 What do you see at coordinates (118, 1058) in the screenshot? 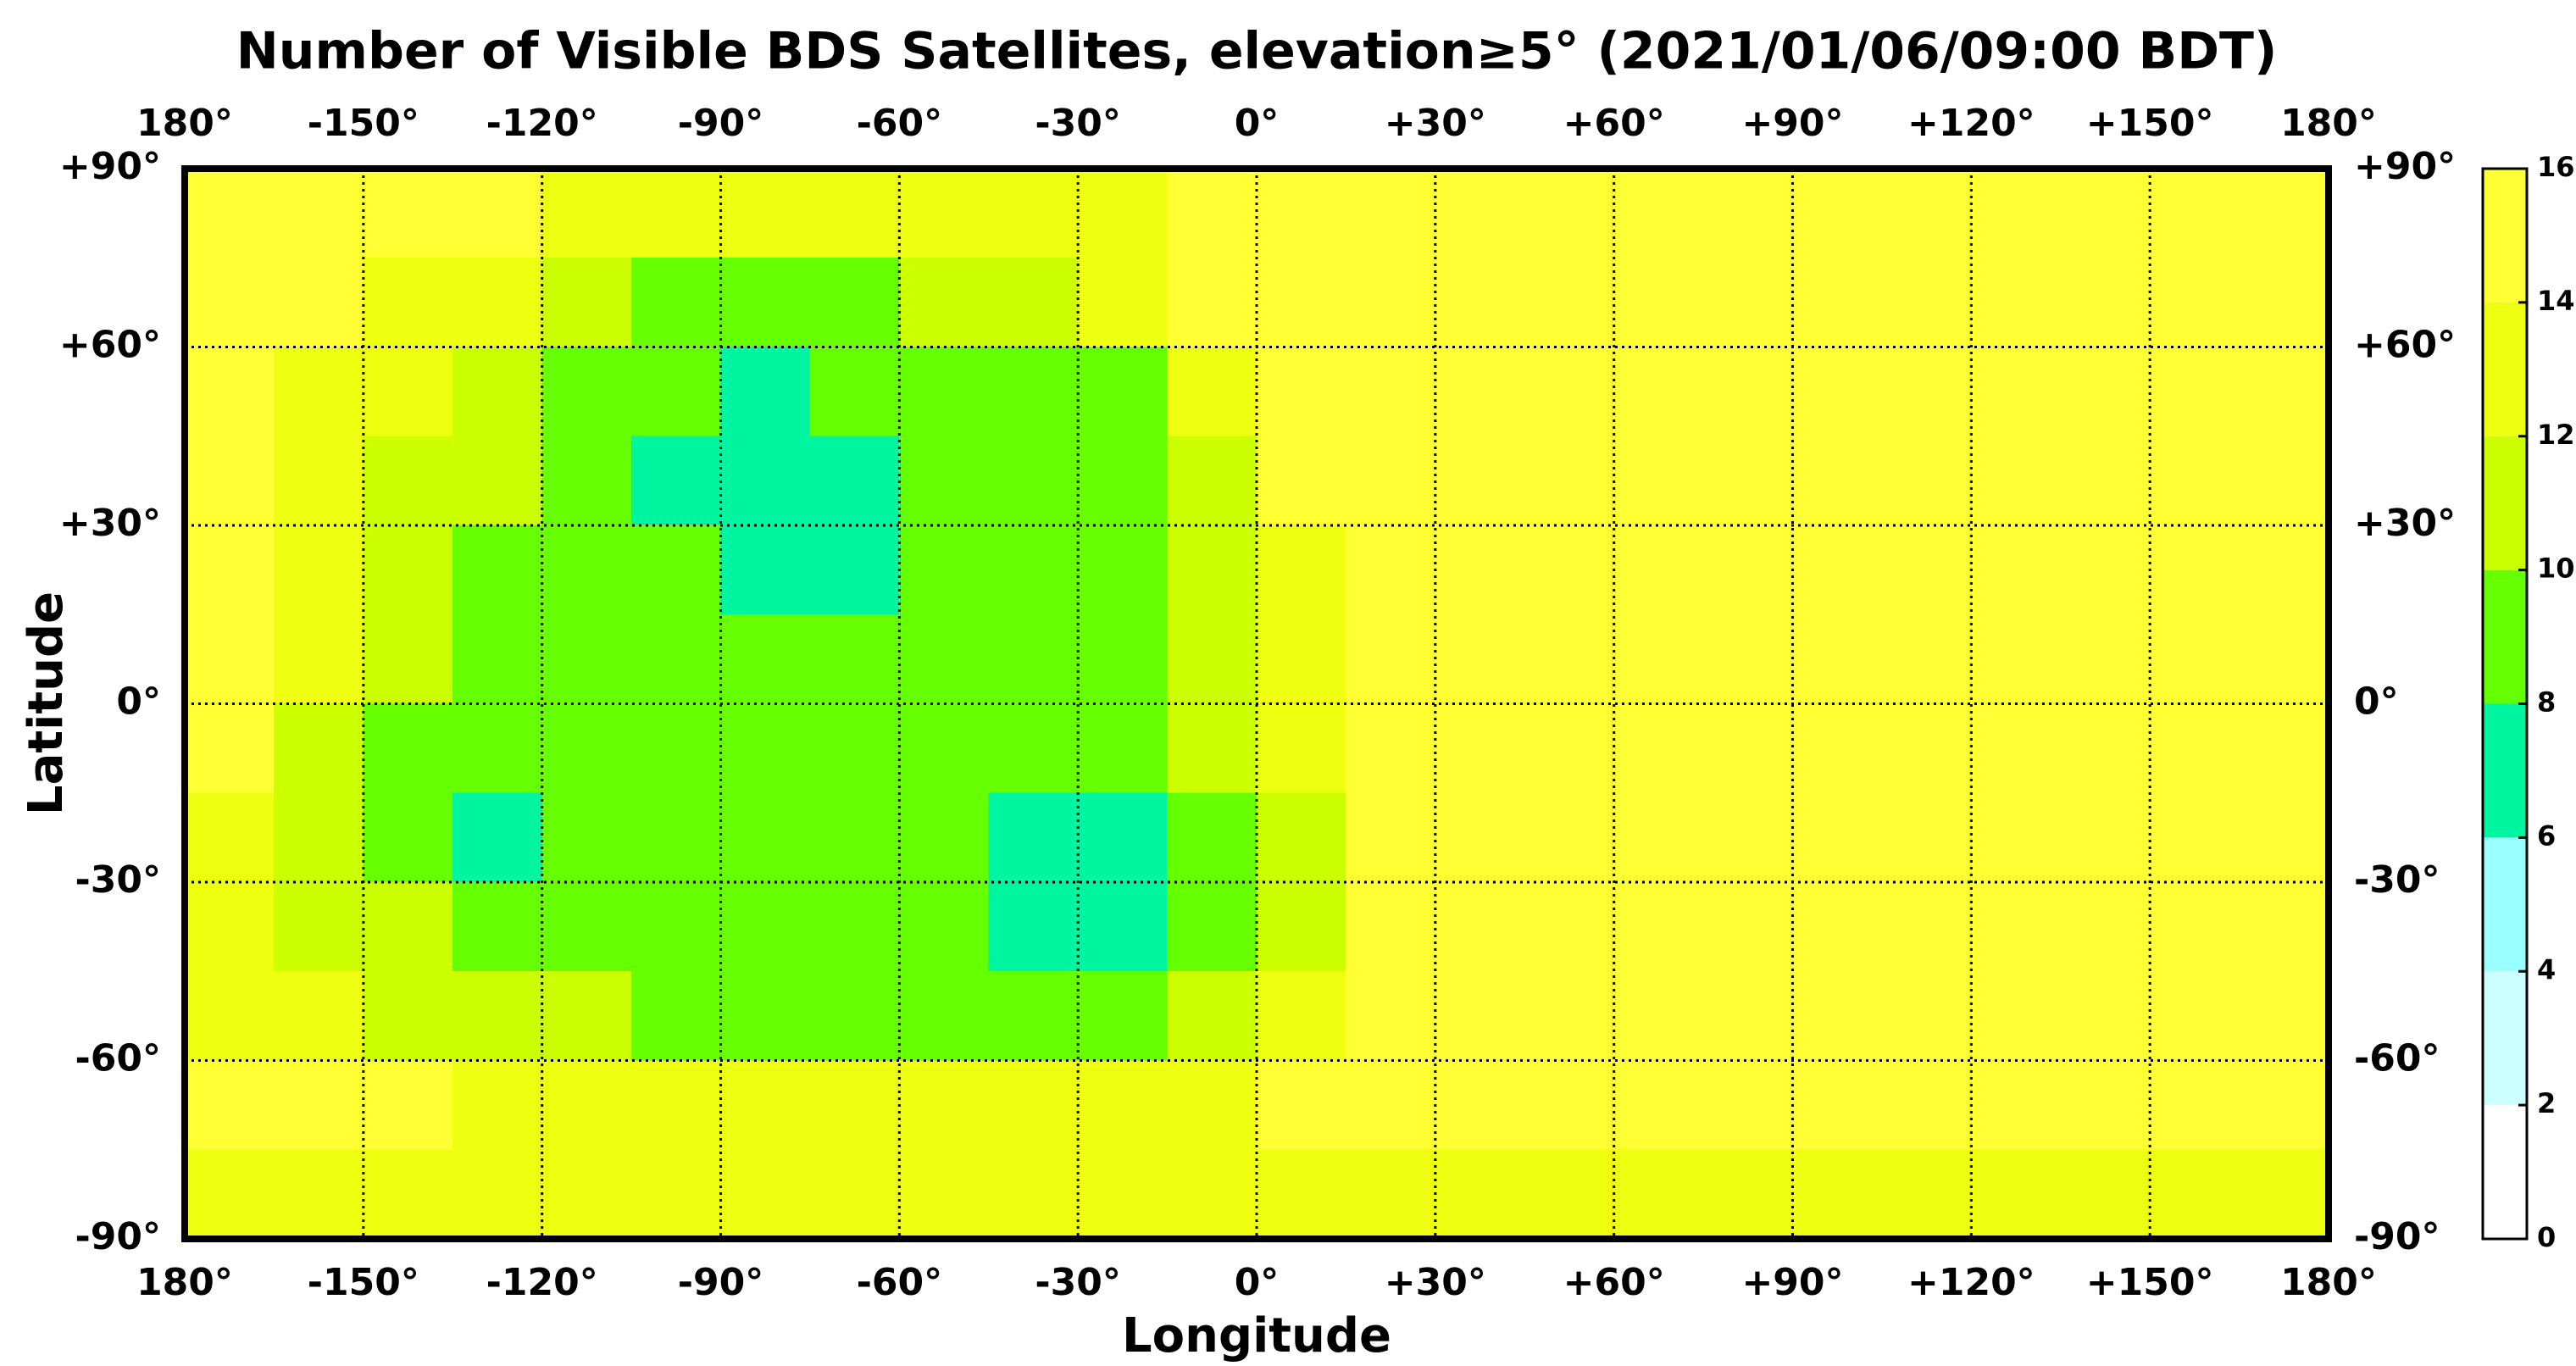
I see `y-tick-label-left: -60°` at bounding box center [118, 1058].